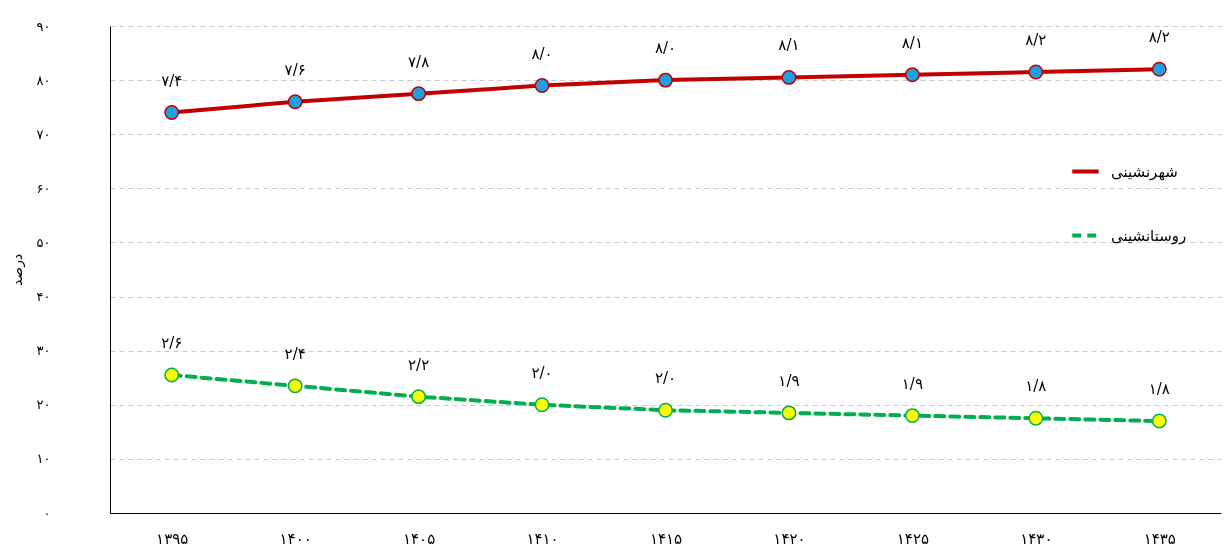  What do you see at coordinates (419, 61) in the screenshot?
I see `annotation: ۷/۸` at bounding box center [419, 61].